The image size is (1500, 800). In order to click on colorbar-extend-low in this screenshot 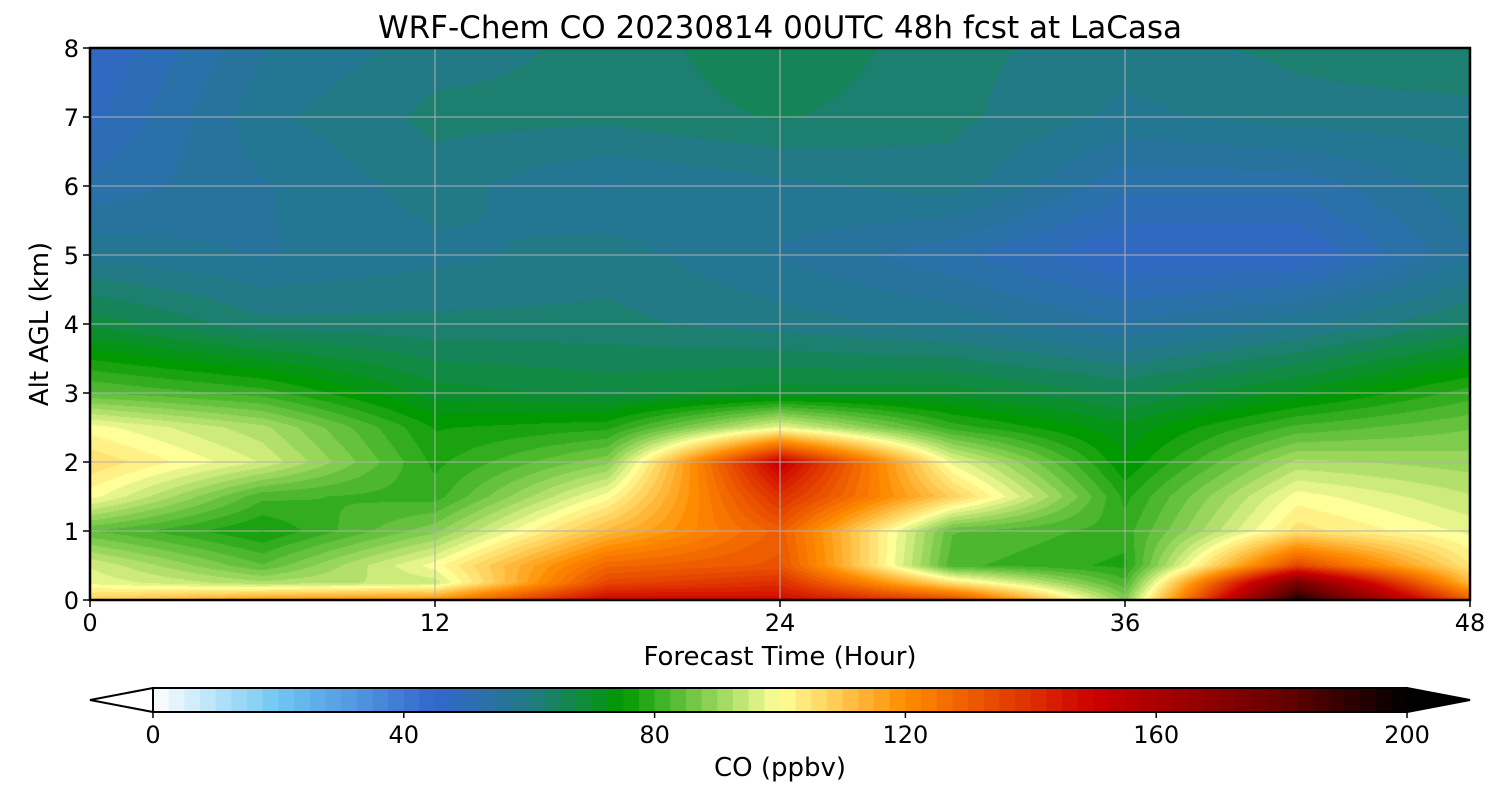, I will do `click(121, 700)`.